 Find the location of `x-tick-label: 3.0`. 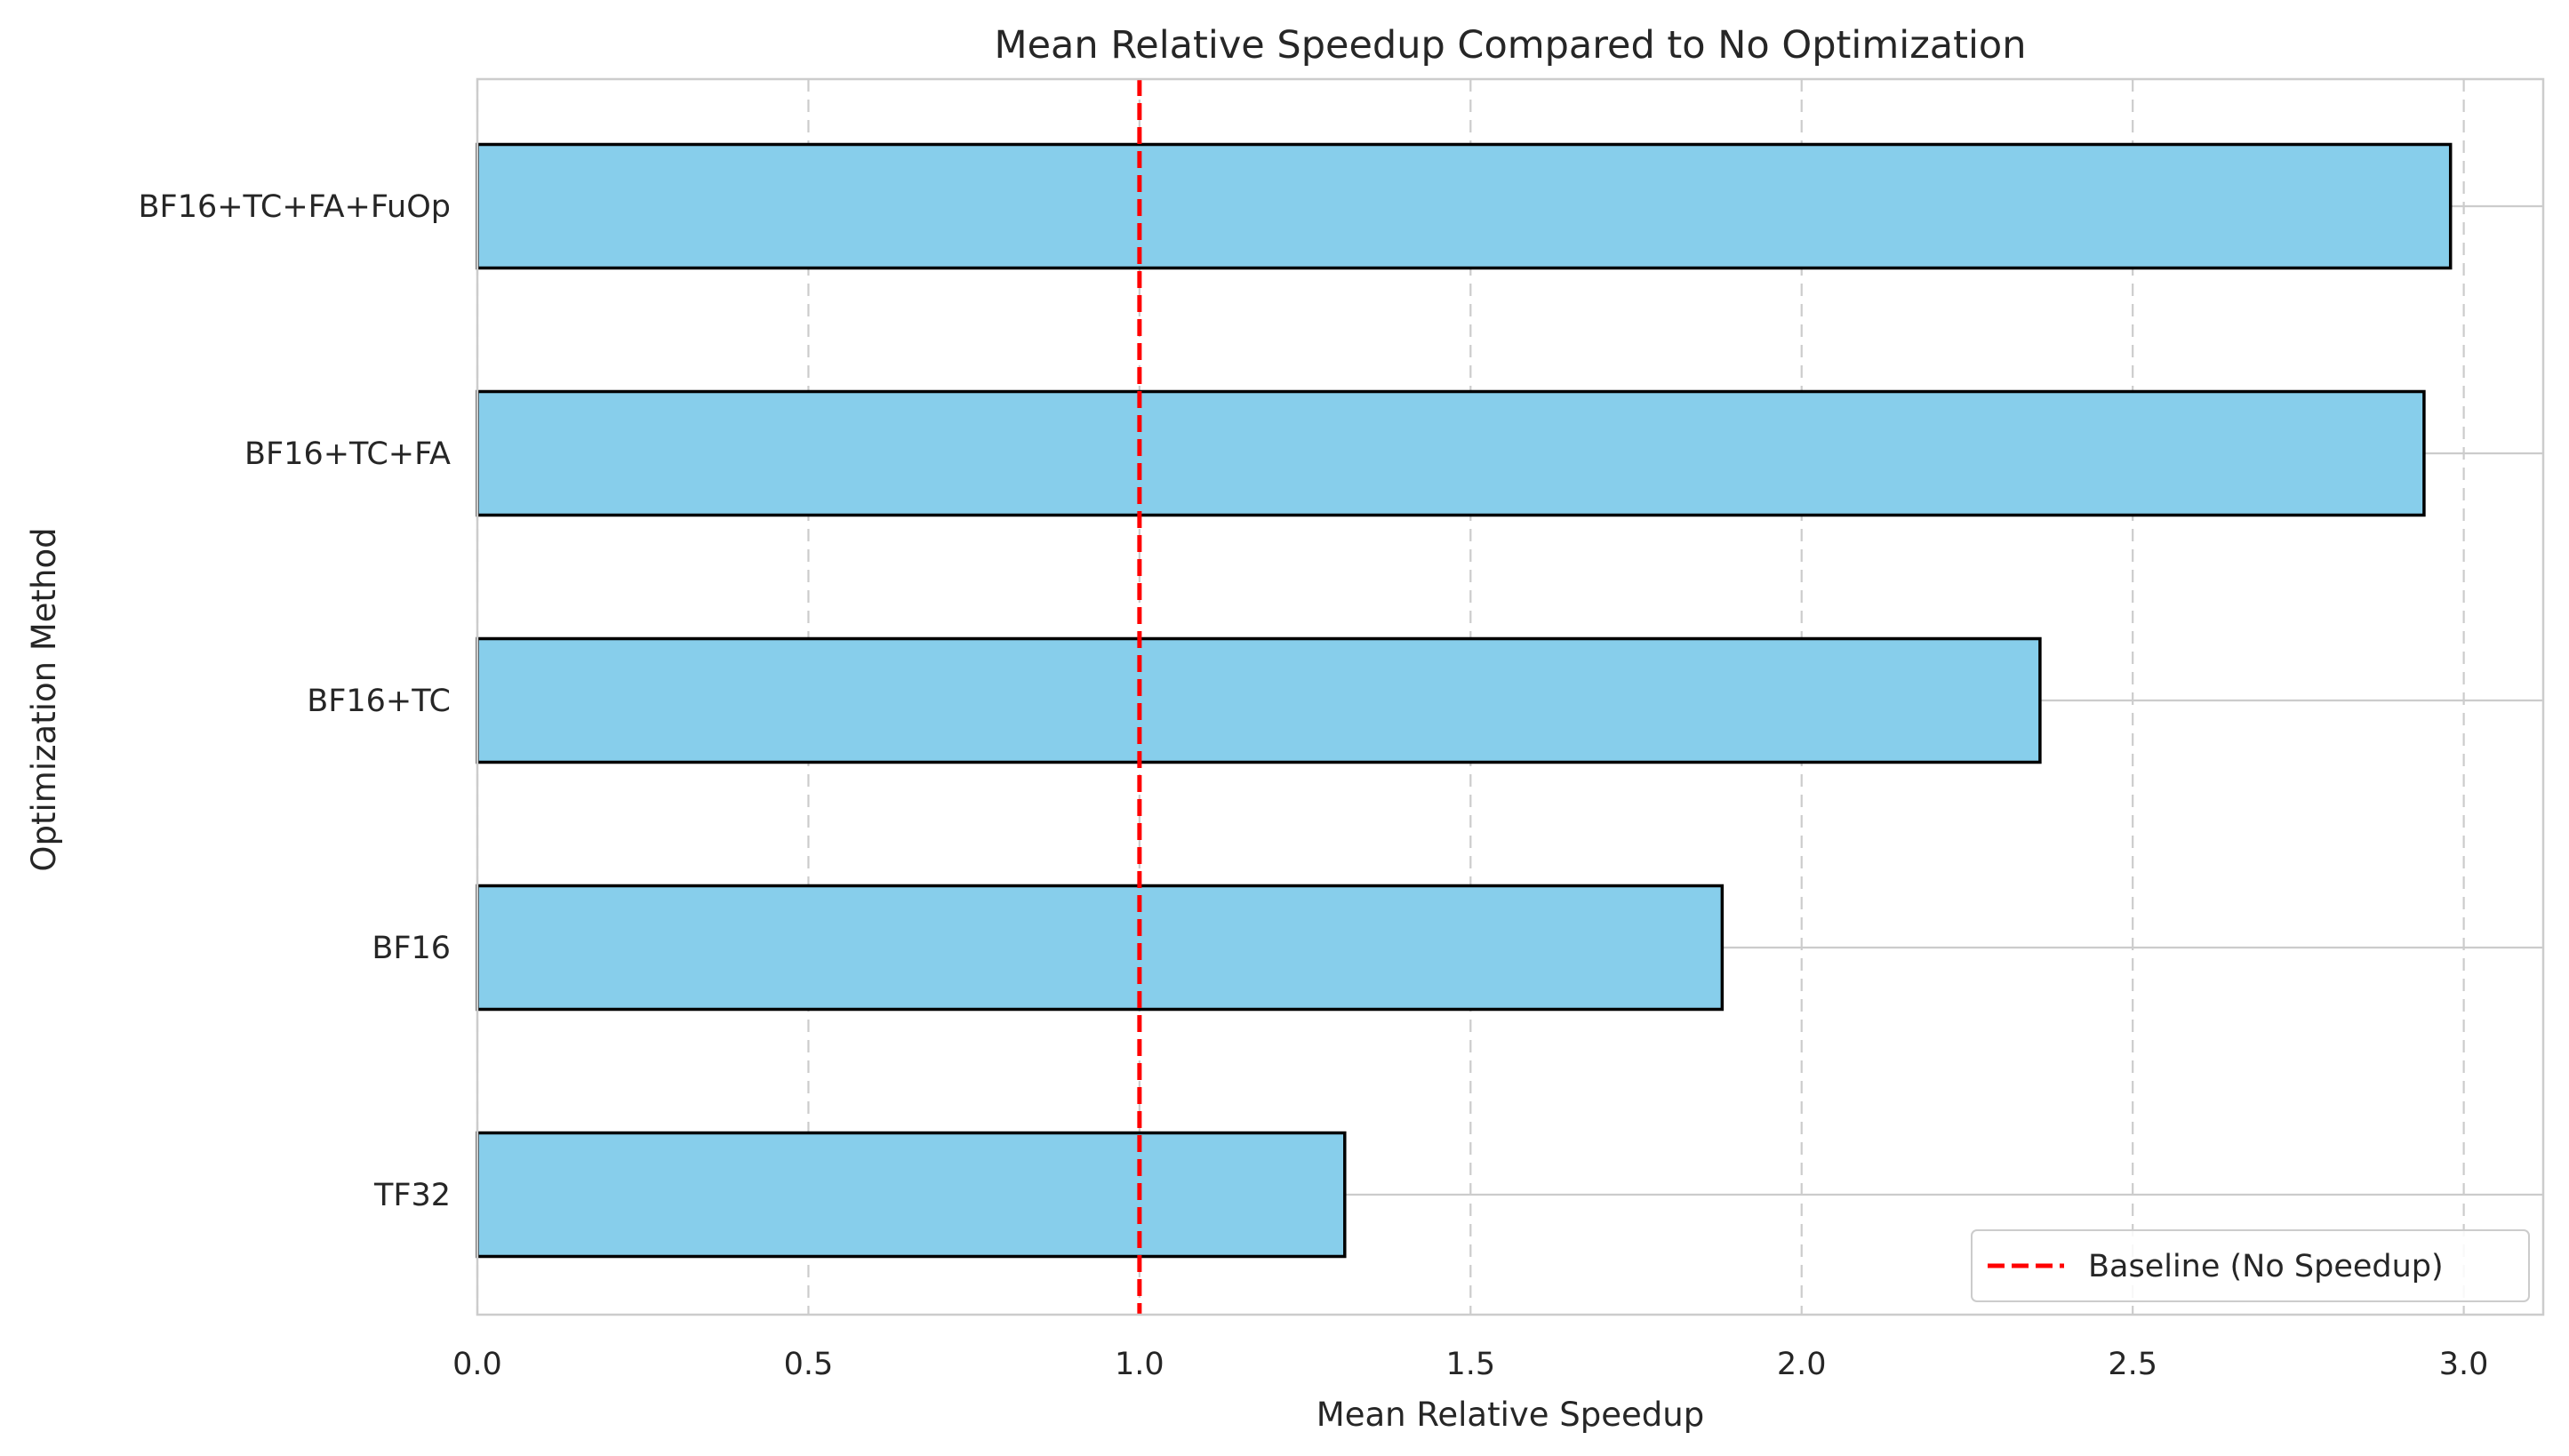

x-tick-label: 3.0 is located at coordinates (2464, 1364).